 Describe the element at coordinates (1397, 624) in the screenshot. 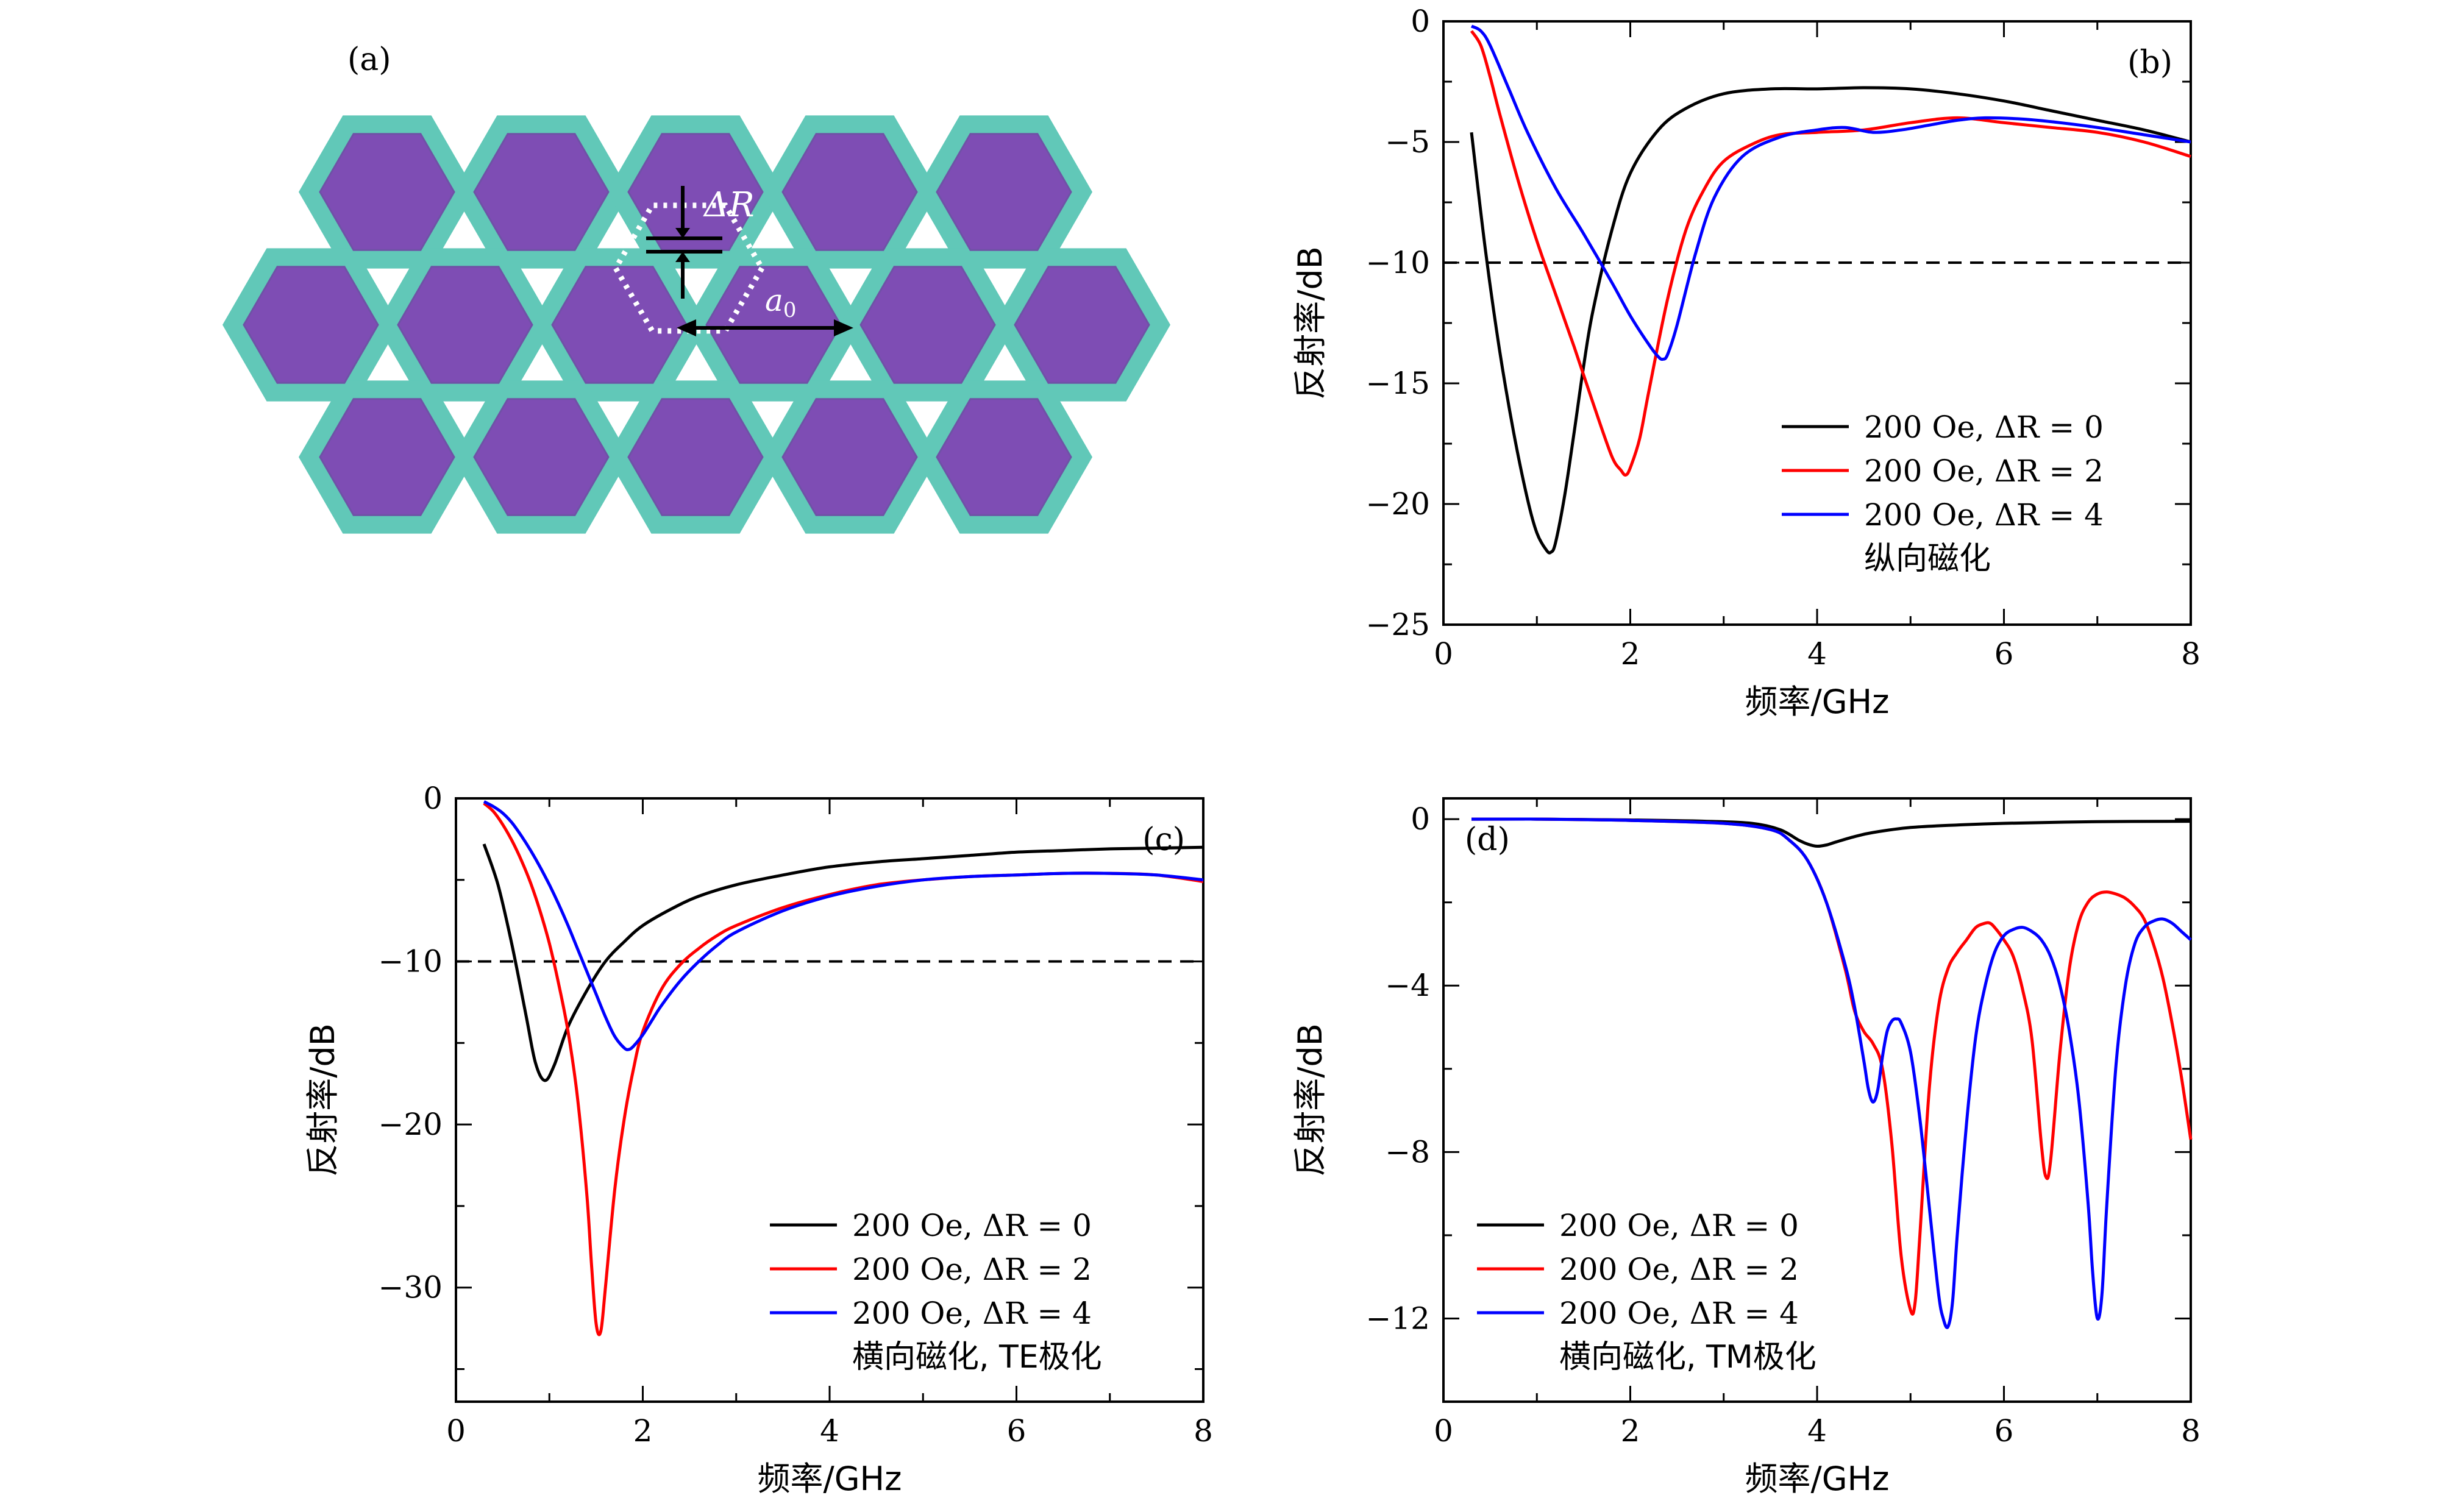

I see `y-tick-label: −25` at that location.